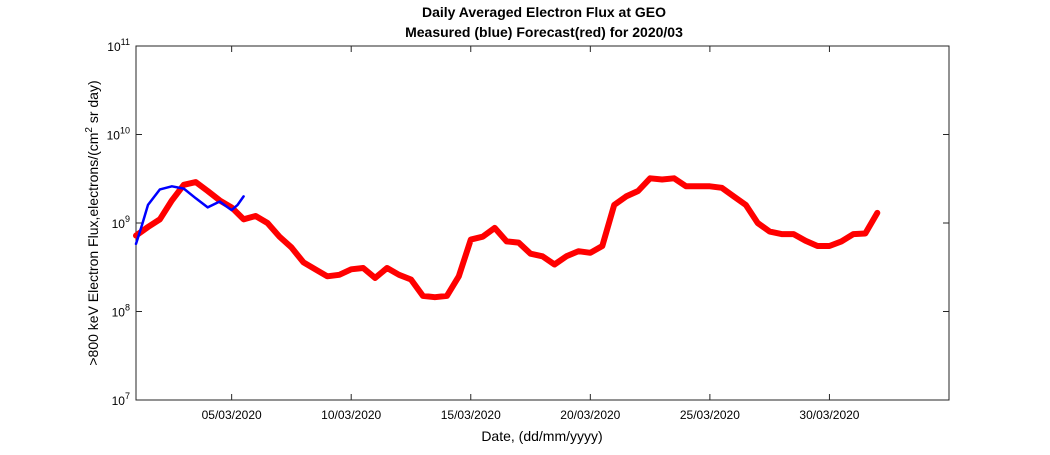 The width and height of the screenshot is (1050, 455). I want to click on chart-title-line1: Daily Averaged Electron Flux at GEO, so click(544, 12).